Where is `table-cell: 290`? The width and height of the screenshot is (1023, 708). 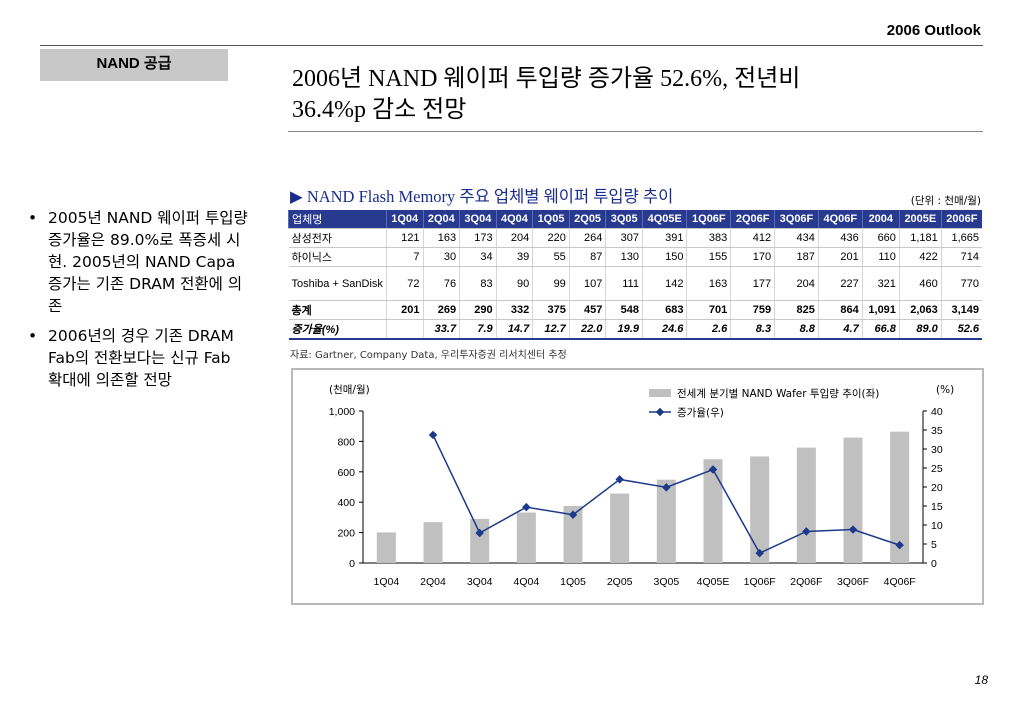
table-cell: 290 is located at coordinates (478, 310).